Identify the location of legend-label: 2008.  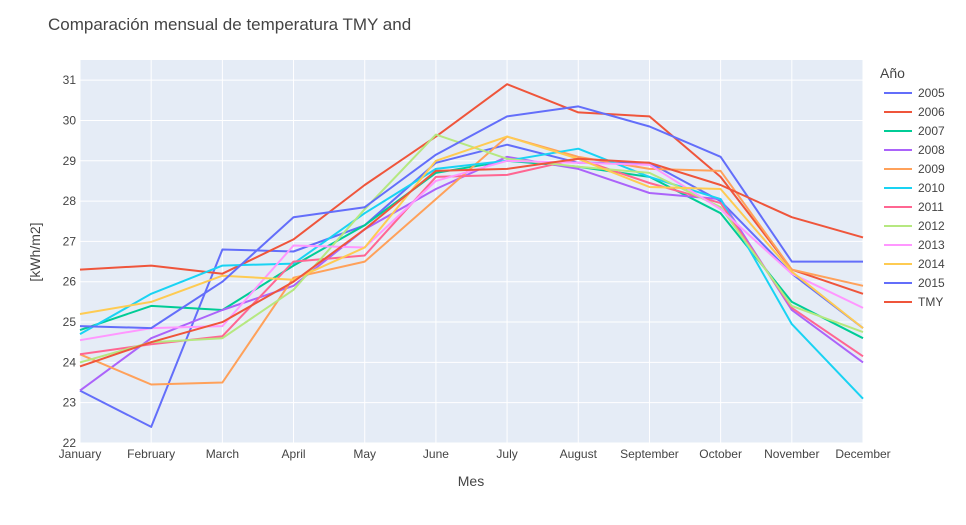
(931, 150).